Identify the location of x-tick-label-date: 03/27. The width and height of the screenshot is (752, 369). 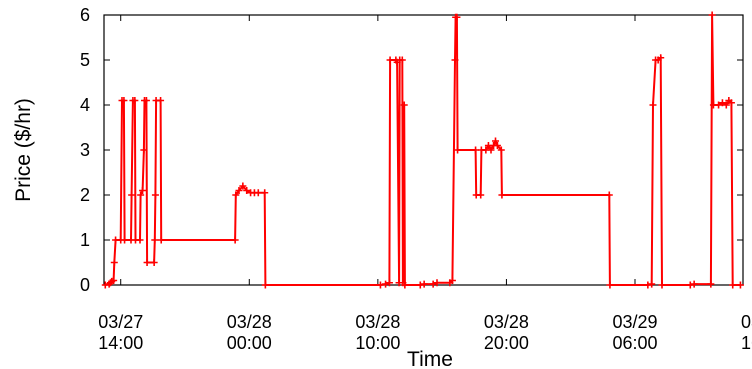
(120, 322).